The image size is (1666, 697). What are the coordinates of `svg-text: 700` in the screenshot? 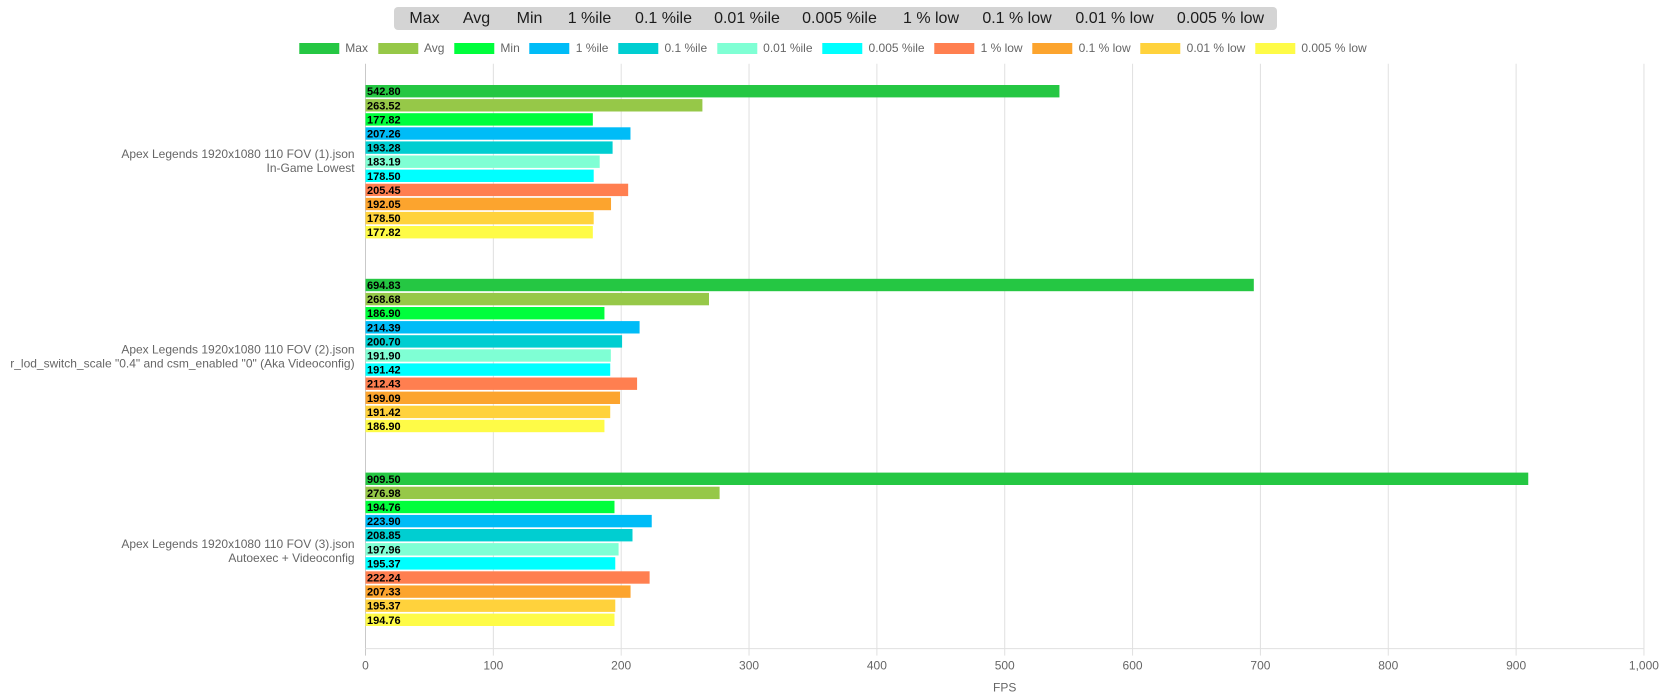 It's located at (1260, 666).